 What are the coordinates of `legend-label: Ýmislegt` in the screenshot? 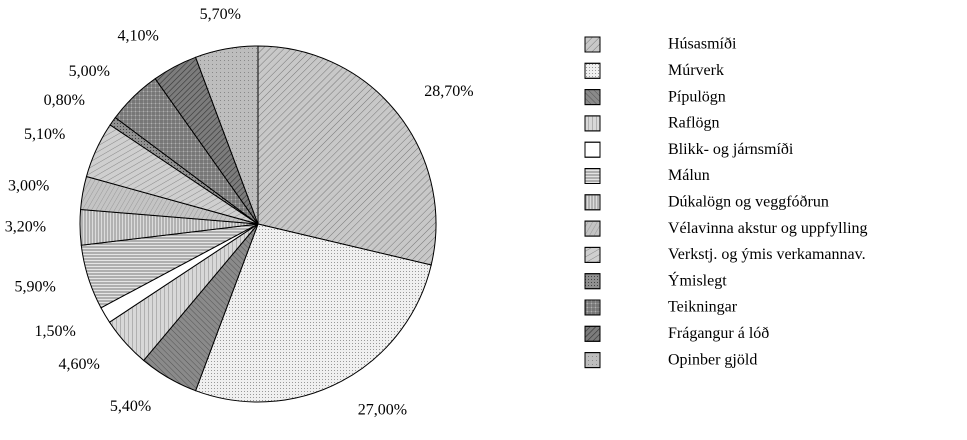 It's located at (697, 279).